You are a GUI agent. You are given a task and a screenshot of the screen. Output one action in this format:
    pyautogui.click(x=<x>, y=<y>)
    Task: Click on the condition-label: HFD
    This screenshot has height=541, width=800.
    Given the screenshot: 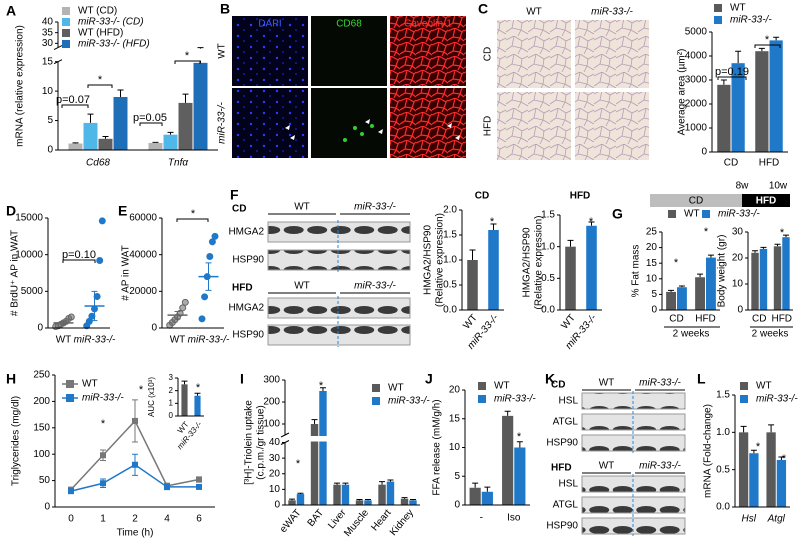 What is the action you would take?
    pyautogui.click(x=242, y=288)
    